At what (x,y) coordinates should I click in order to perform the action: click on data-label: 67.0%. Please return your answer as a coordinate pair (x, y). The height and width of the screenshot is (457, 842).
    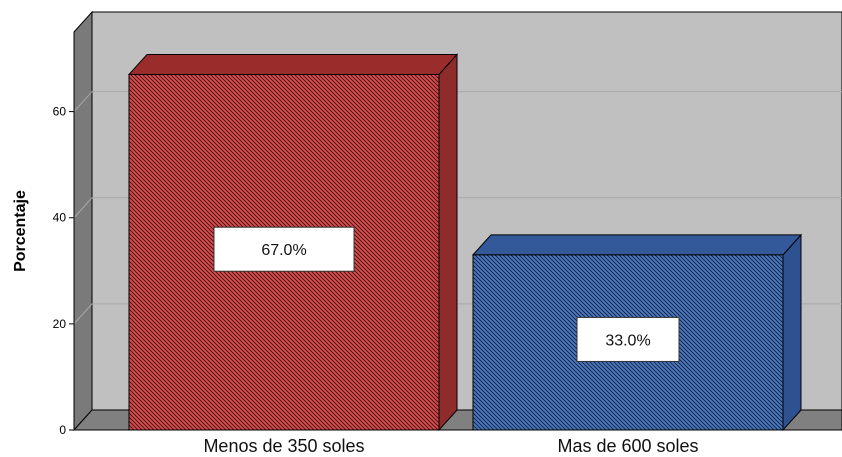
    Looking at the image, I should click on (283, 250).